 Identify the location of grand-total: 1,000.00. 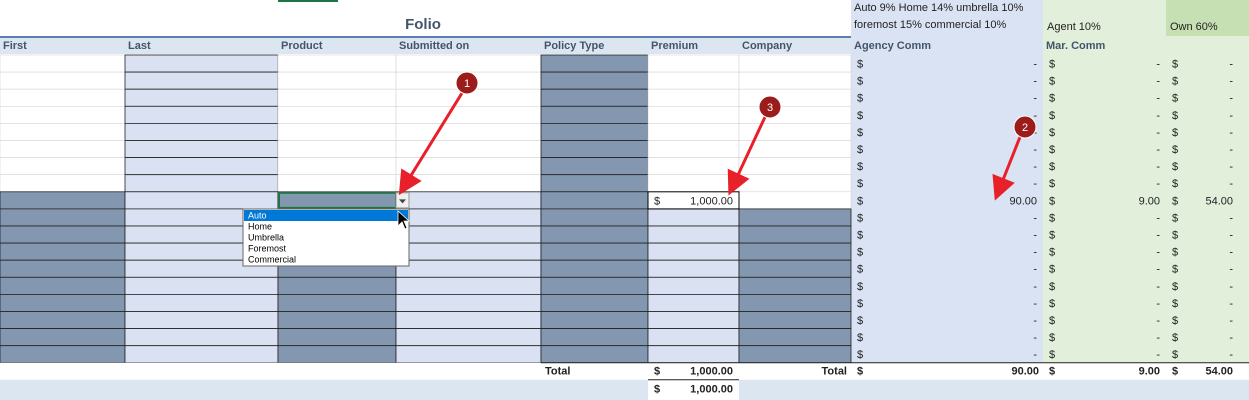
(711, 390).